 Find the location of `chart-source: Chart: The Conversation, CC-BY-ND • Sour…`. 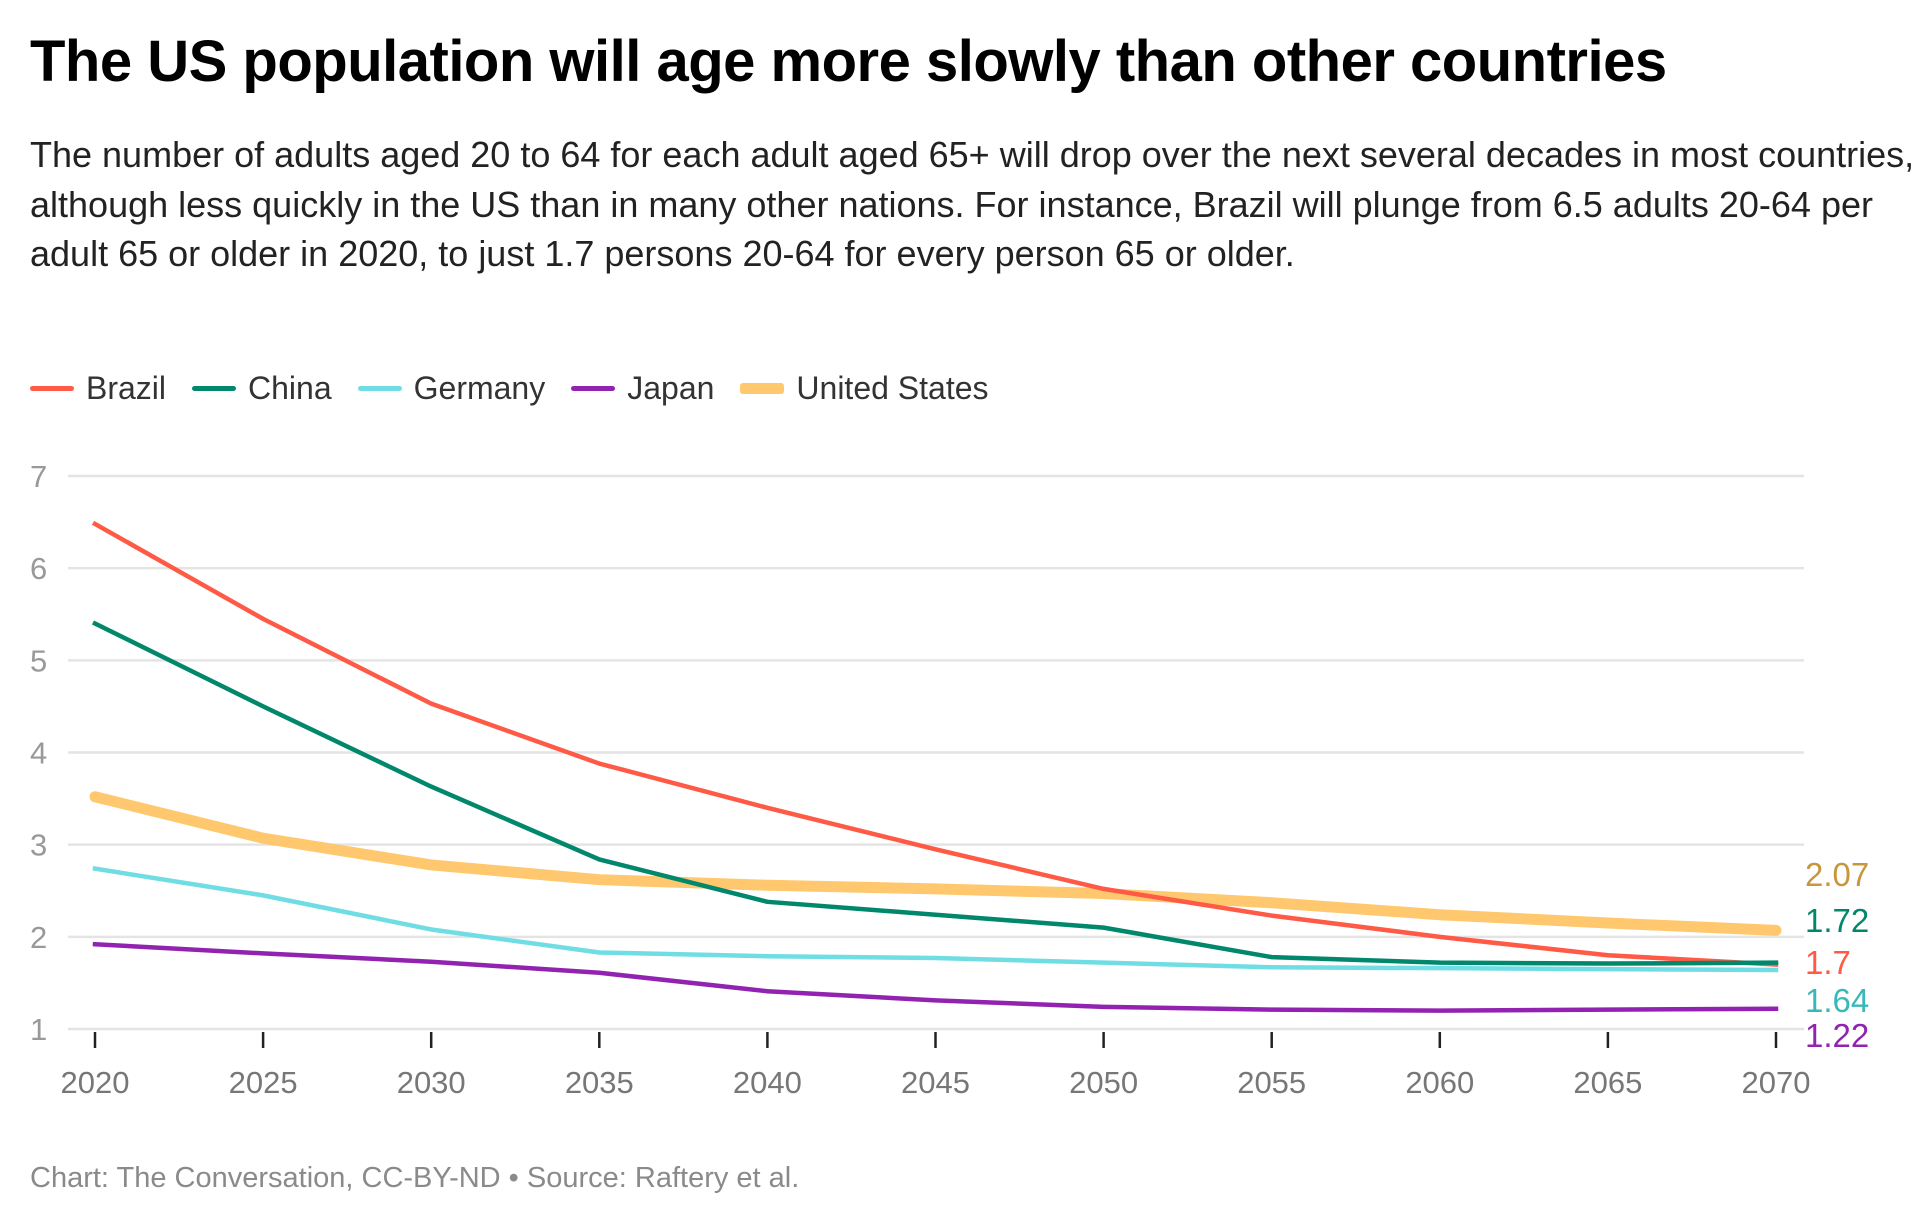

chart-source: Chart: The Conversation, CC-BY-ND • Sour… is located at coordinates (415, 1178).